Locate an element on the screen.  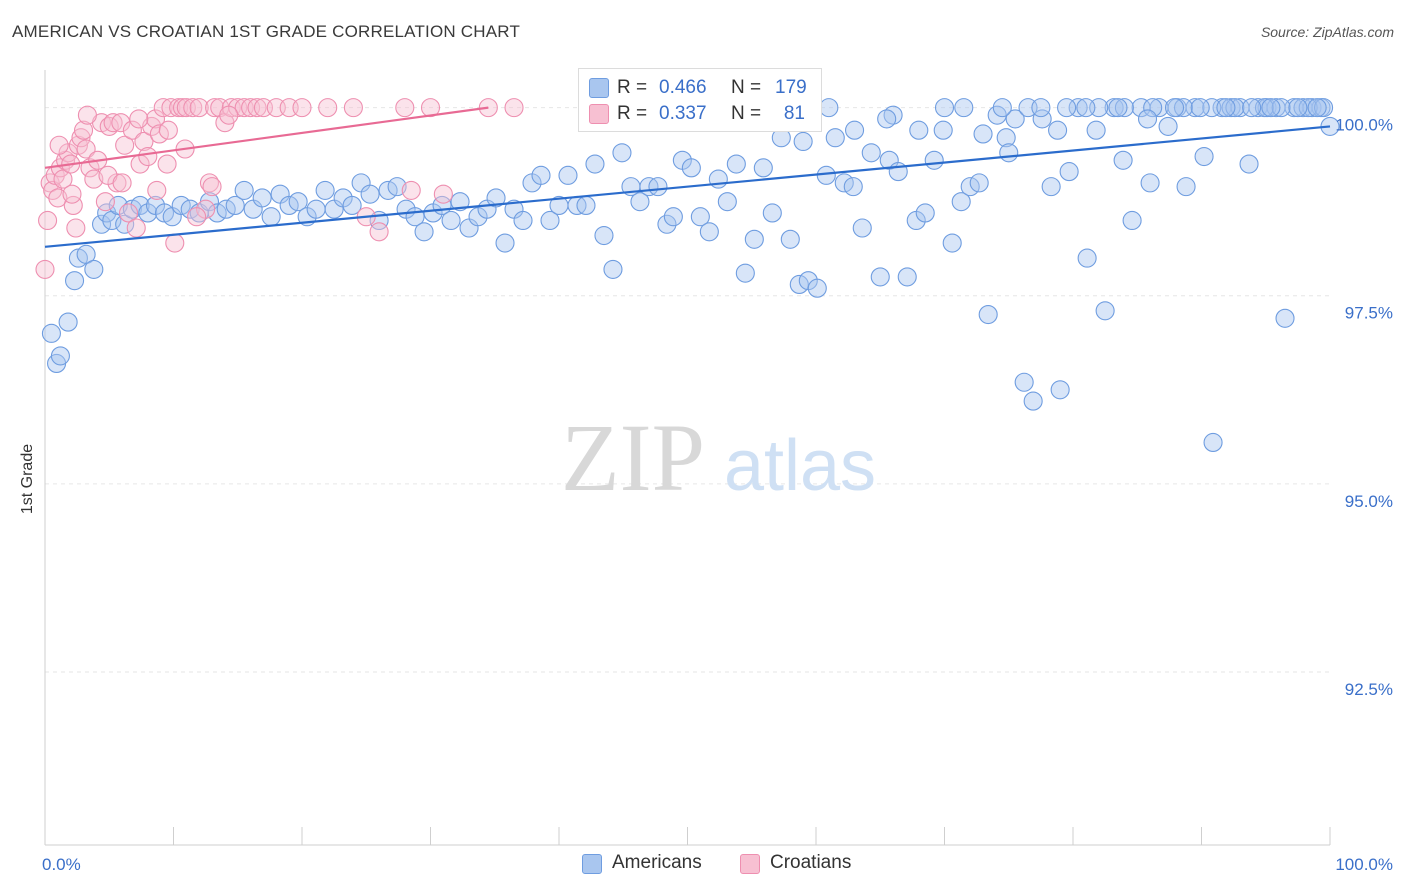
y-tick-label: 92.5% is located at coordinates (1369, 689).